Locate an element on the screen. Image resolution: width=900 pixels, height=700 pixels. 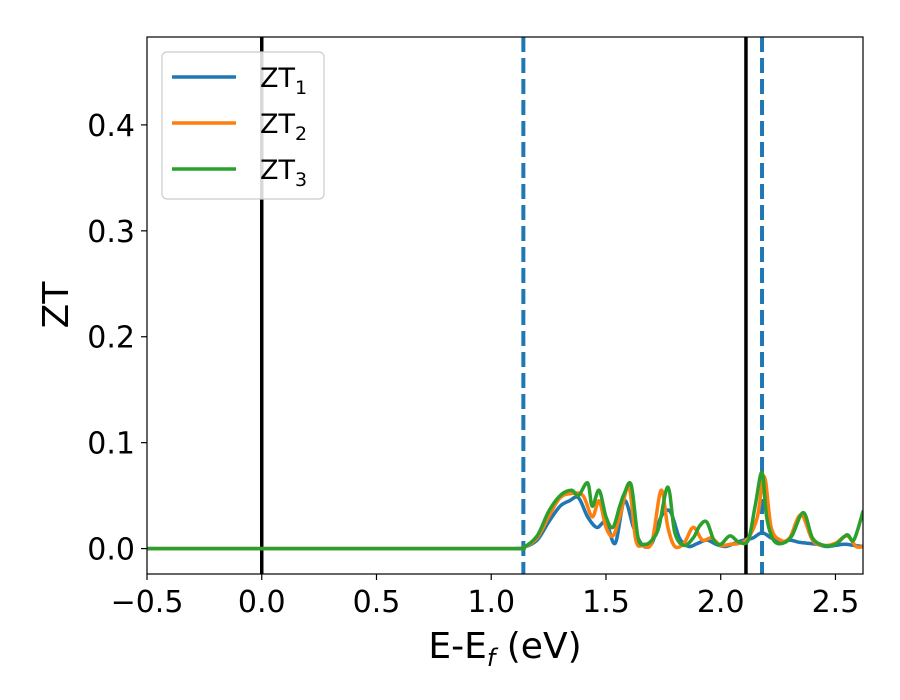
y-axis-label: ZT is located at coordinates (56, 305).